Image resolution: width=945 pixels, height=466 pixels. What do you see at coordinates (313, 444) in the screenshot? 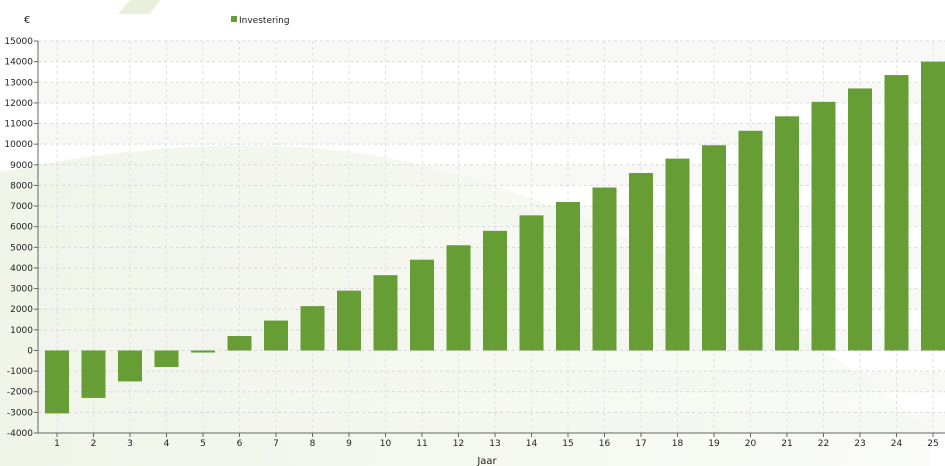
I see `x-tick-label: 8` at bounding box center [313, 444].